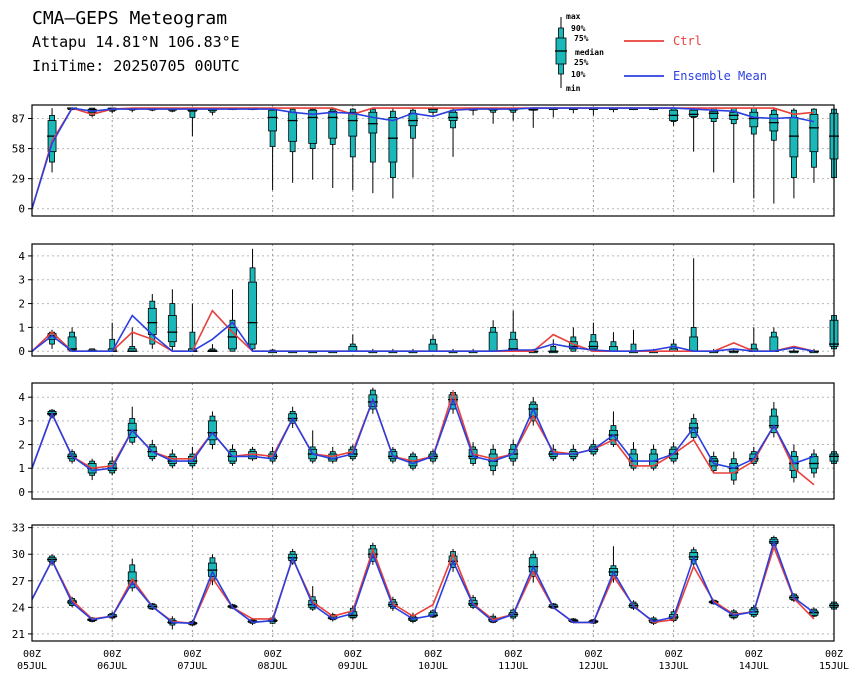  I want to click on time-date-label: 15JUL, so click(834, 666).